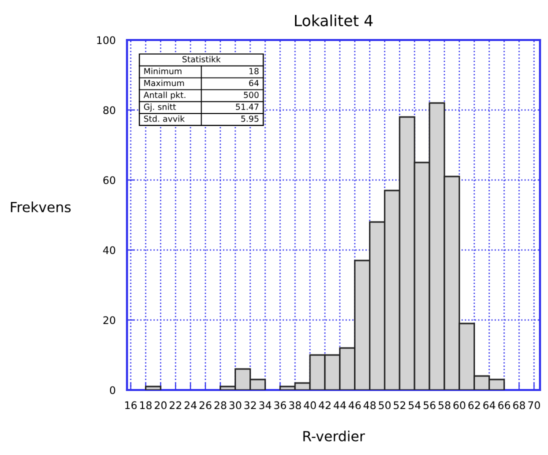  Describe the element at coordinates (131, 405) in the screenshot. I see `x-tick-label: 16` at that location.